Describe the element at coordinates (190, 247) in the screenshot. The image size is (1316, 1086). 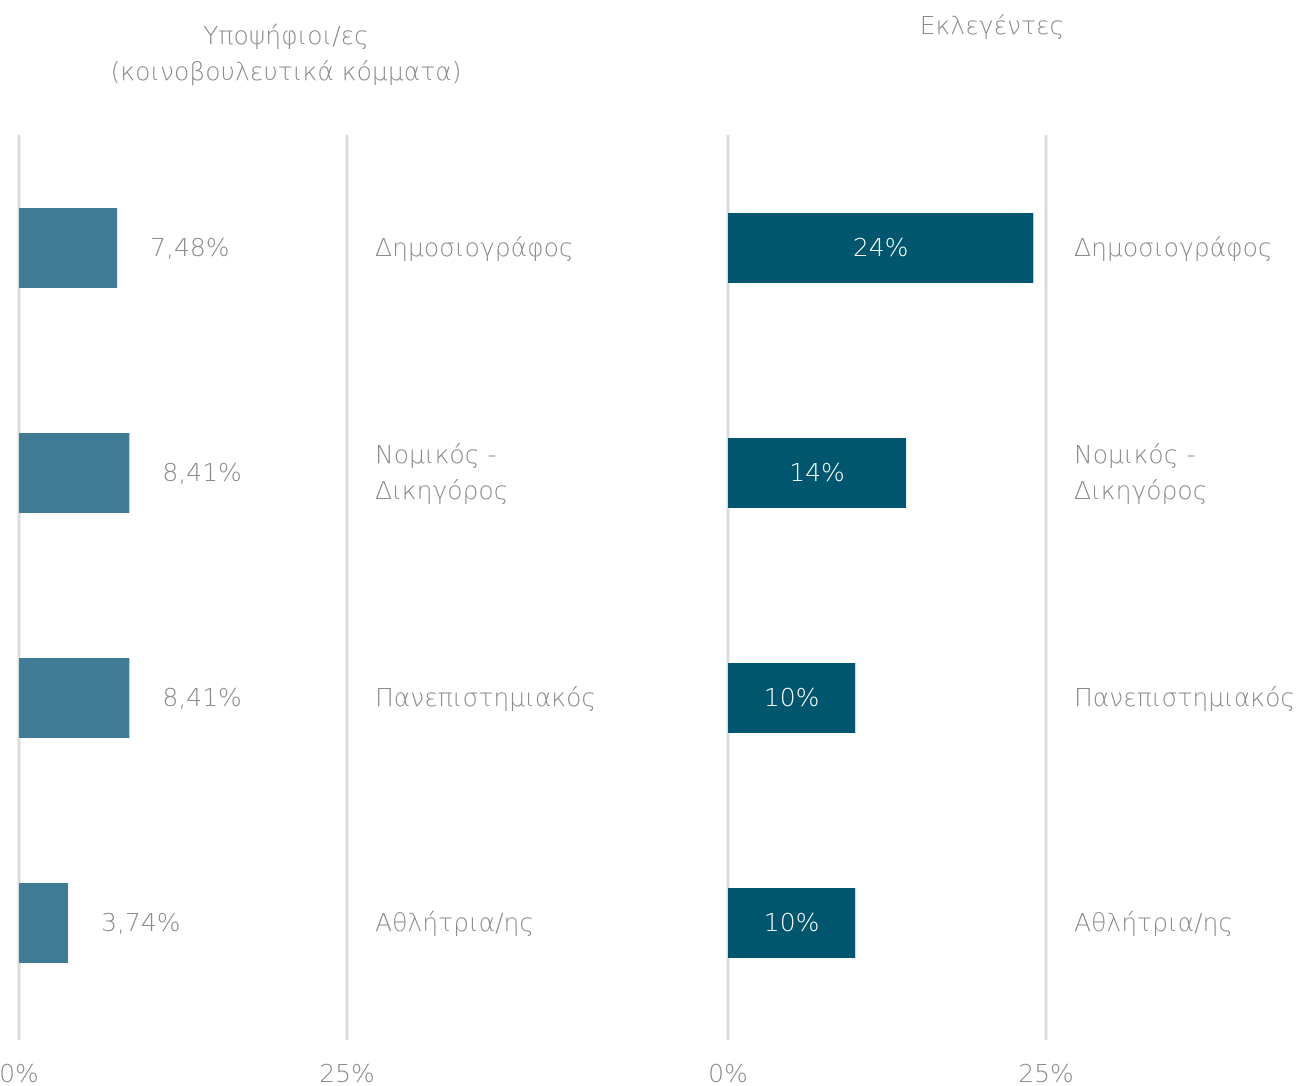
I see `data-label: 7,48%` at that location.